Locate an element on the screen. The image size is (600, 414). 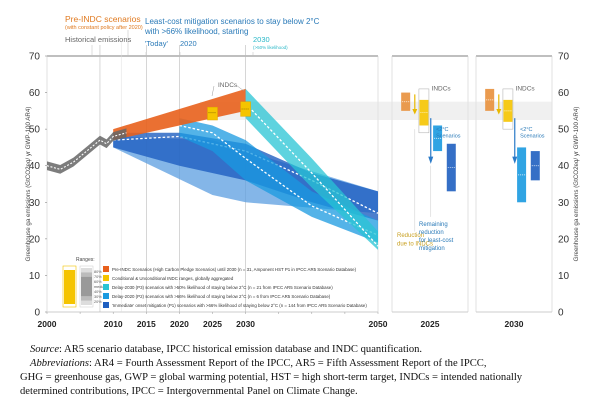
ytick-right-50: 50 is located at coordinates (564, 130).